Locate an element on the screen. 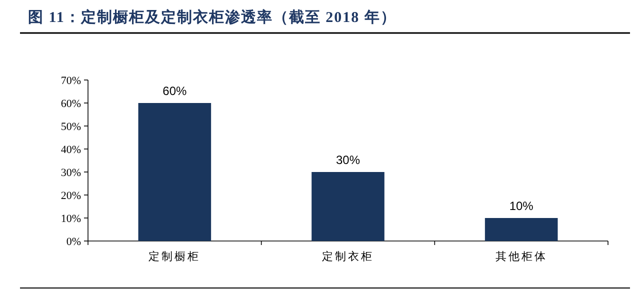  data-label: 10% is located at coordinates (521, 206).